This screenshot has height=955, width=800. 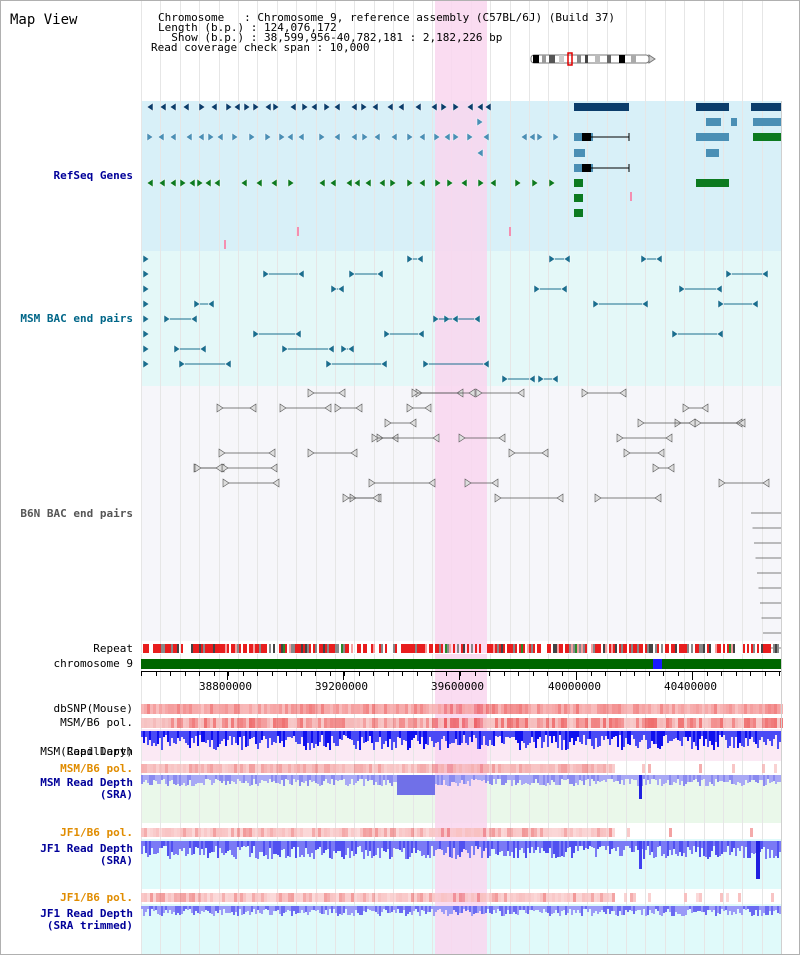 What do you see at coordinates (461, 477) in the screenshot?
I see `selected-region-highlight` at bounding box center [461, 477].